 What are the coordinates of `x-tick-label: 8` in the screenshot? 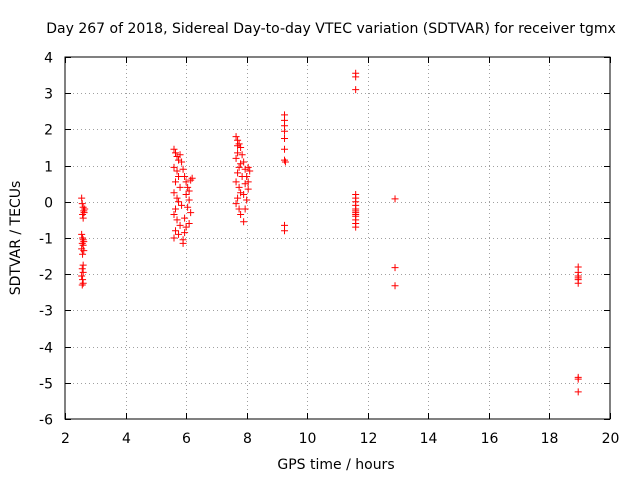 It's located at (247, 439).